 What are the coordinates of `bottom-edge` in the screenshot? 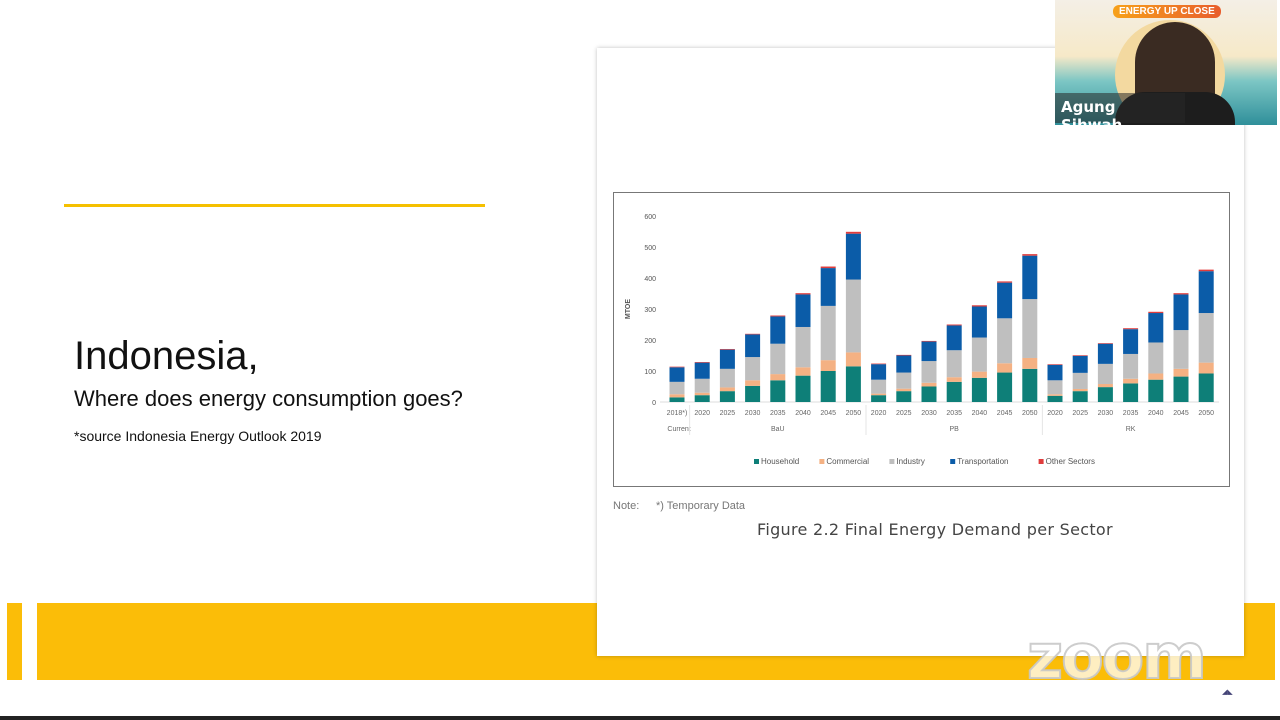 It's located at (640, 718).